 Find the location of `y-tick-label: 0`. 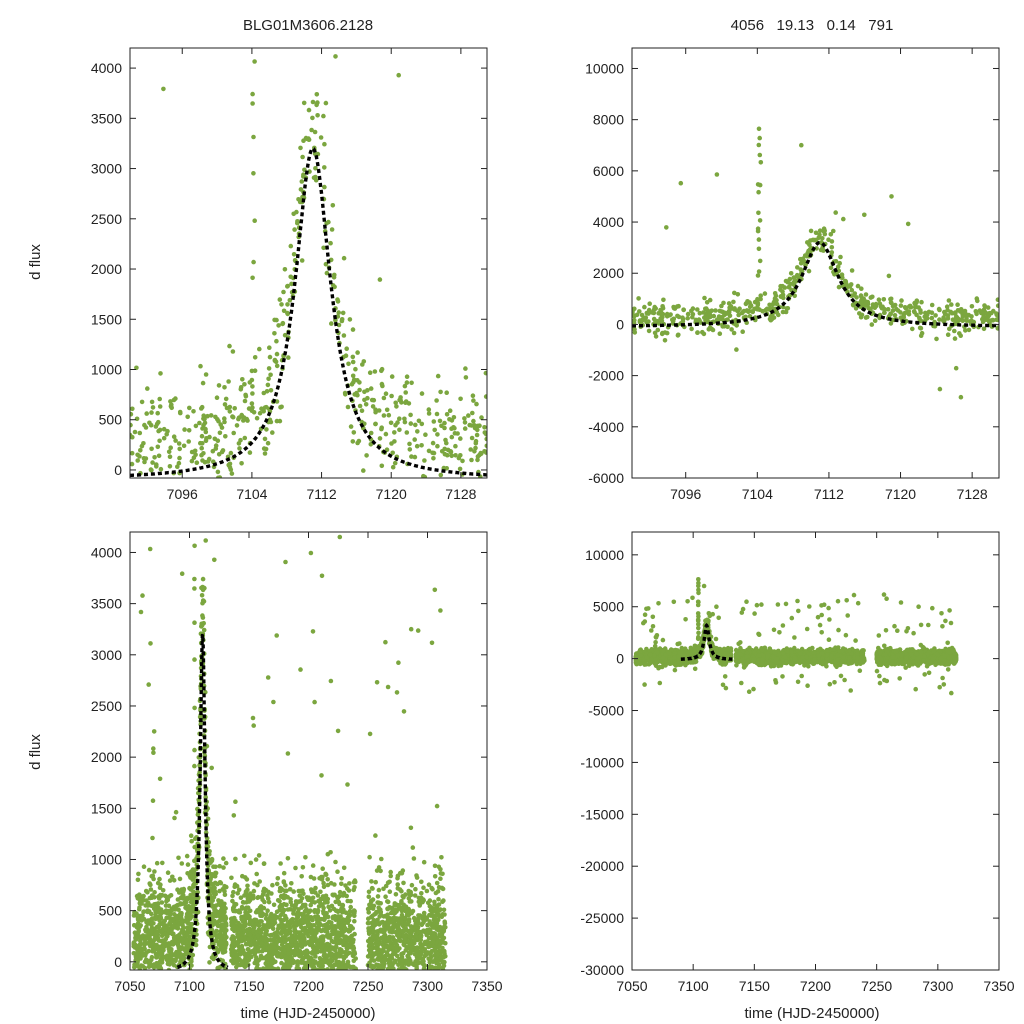

y-tick-label: 0 is located at coordinates (620, 324).